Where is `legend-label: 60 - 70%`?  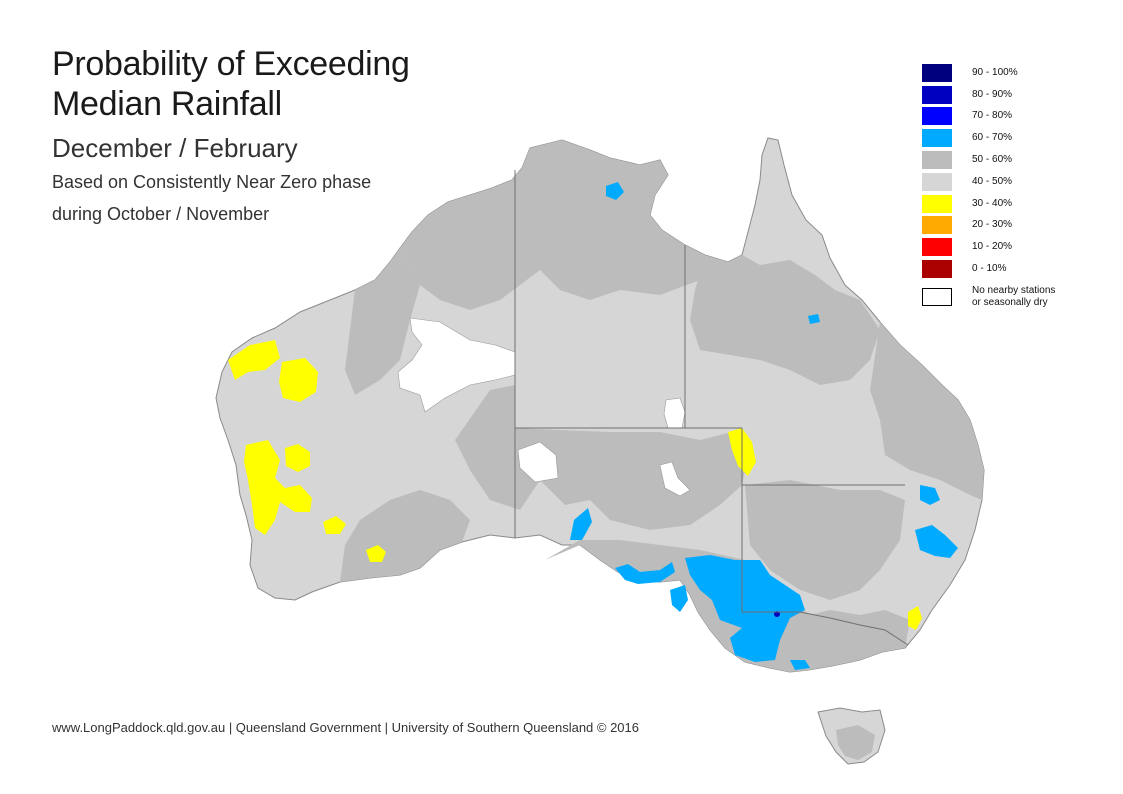 legend-label: 60 - 70% is located at coordinates (992, 138).